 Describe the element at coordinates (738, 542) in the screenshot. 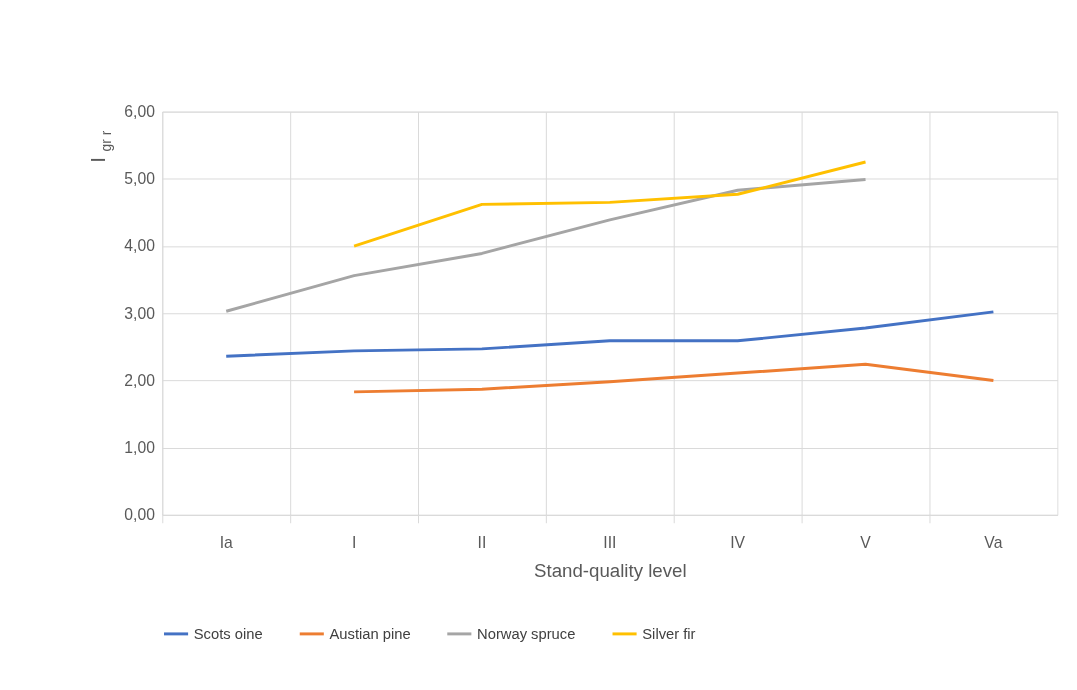

I see `x-tick-label: IV` at that location.